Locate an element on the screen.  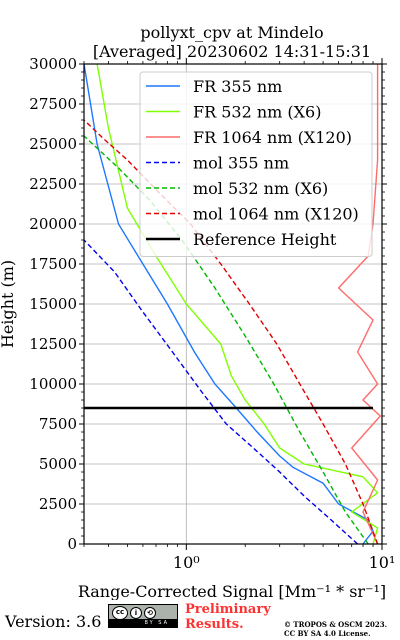
preliminary-notice: Preliminary Results. is located at coordinates (228, 617).